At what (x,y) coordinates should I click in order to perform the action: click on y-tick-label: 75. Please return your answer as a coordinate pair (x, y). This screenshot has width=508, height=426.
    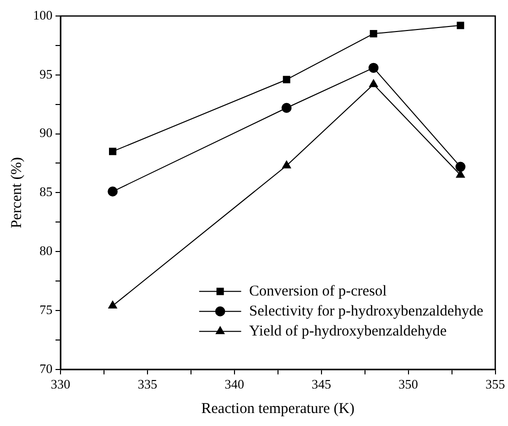
    Looking at the image, I should click on (46, 309).